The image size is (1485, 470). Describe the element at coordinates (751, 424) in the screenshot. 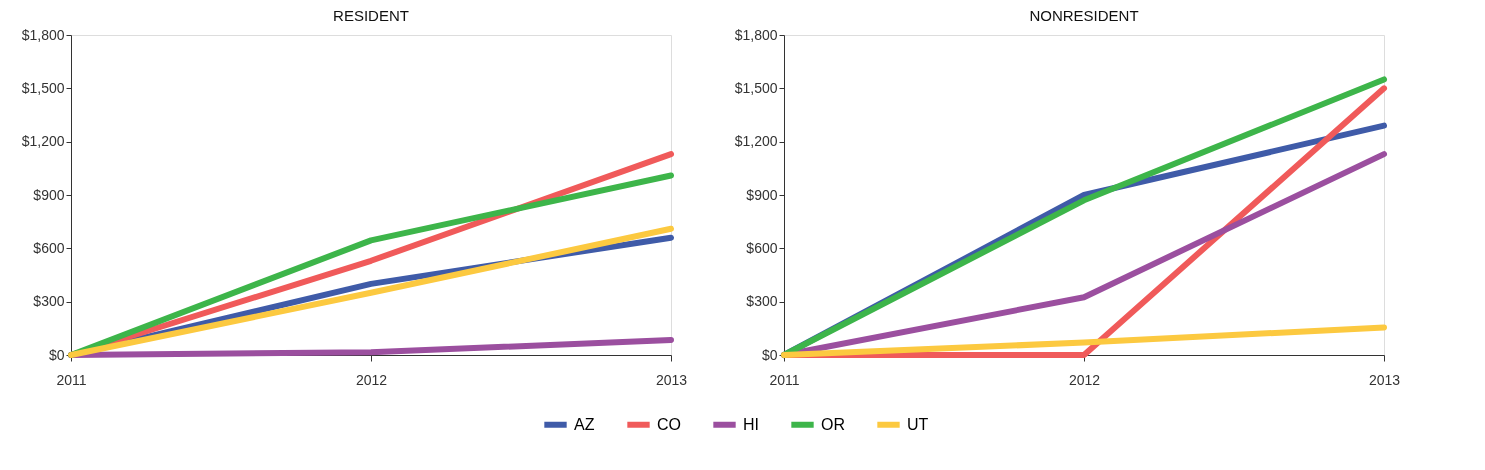

I see `legend-label: HI` at that location.